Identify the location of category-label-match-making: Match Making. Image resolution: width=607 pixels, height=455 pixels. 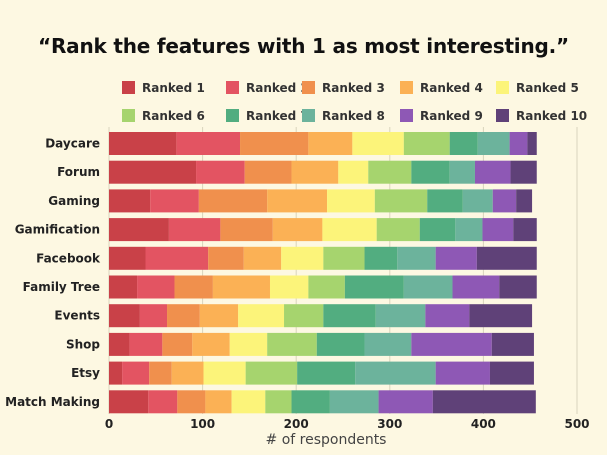
(52, 402).